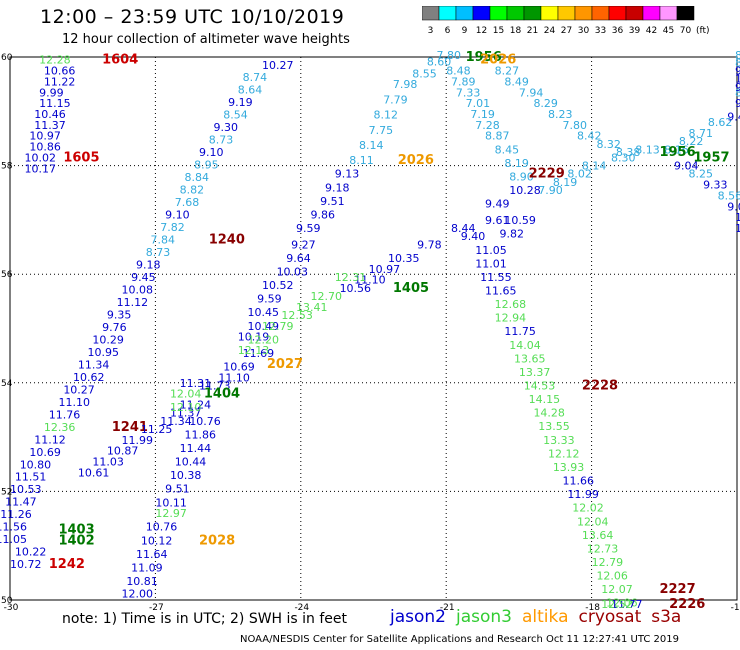  Describe the element at coordinates (60, 81) in the screenshot. I see `wave-height-label: 11.22` at that location.